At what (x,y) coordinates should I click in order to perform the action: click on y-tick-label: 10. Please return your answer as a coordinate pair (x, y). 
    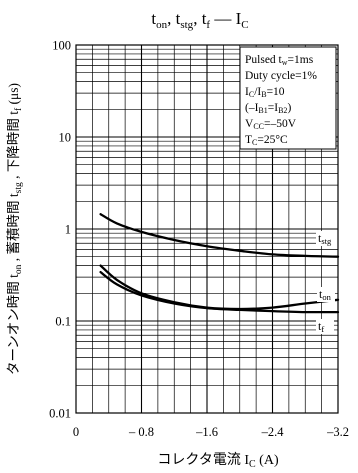
    Looking at the image, I should click on (65, 138).